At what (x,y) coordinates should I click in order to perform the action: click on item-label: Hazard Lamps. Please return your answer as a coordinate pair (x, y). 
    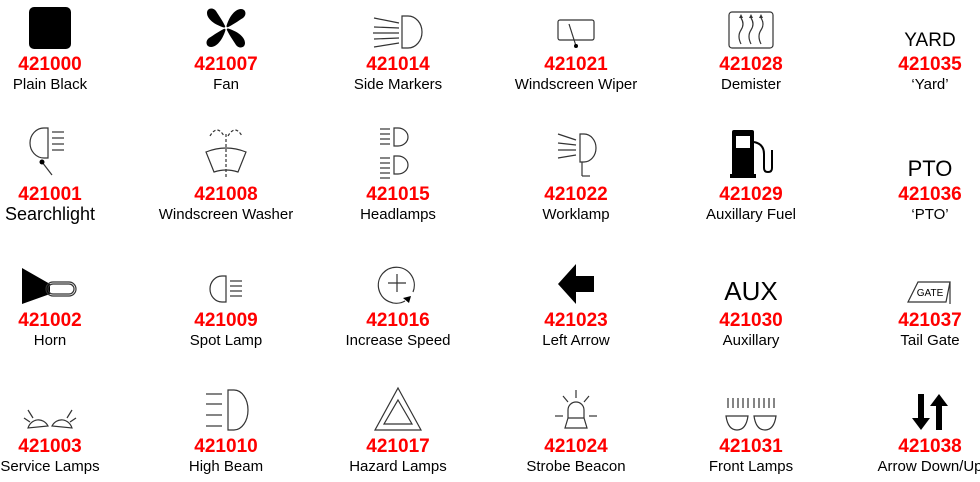
    Looking at the image, I should click on (398, 466).